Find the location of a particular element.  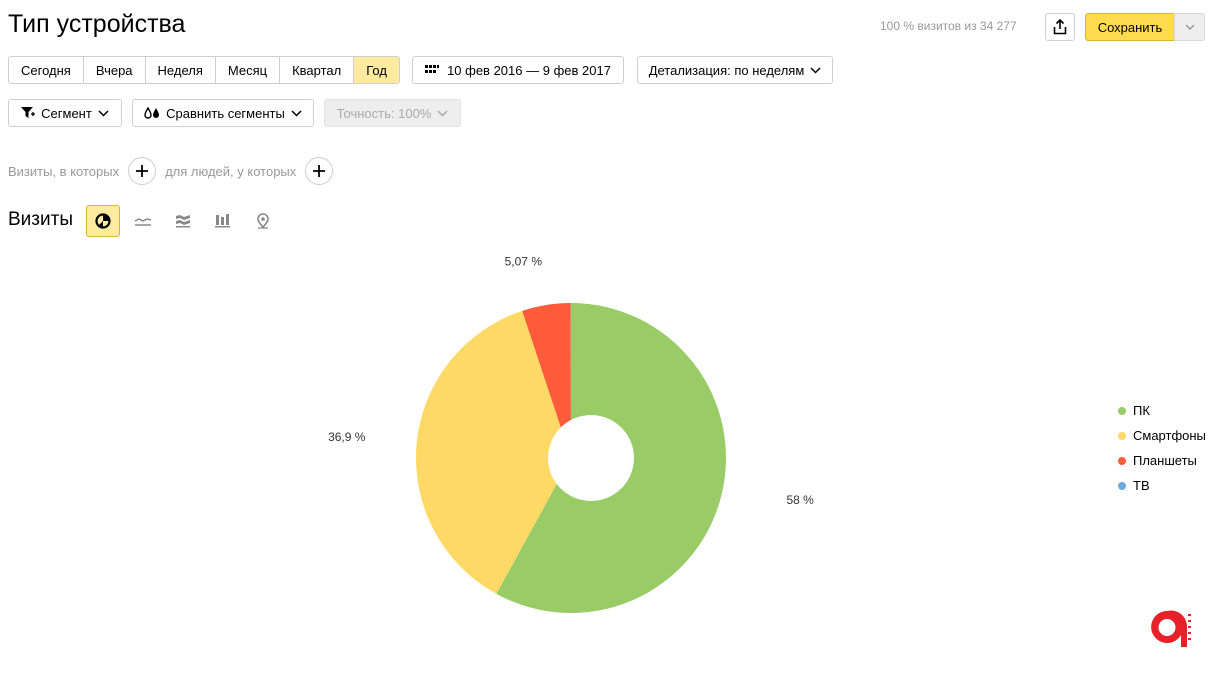

pie-slices is located at coordinates (571, 458).